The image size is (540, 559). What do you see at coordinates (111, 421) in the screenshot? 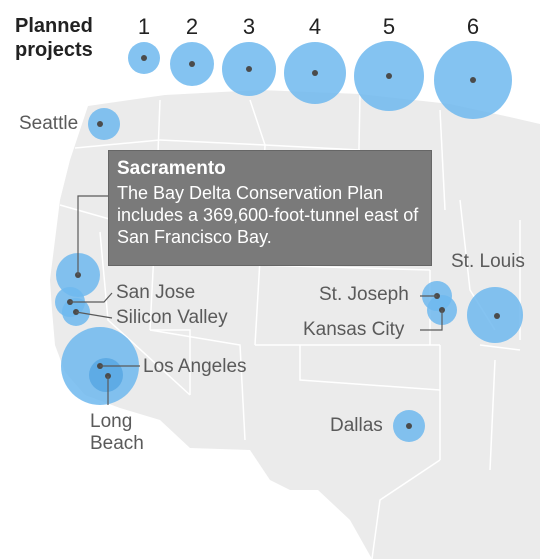
I see `label-long-beach-line1: Long` at bounding box center [111, 421].